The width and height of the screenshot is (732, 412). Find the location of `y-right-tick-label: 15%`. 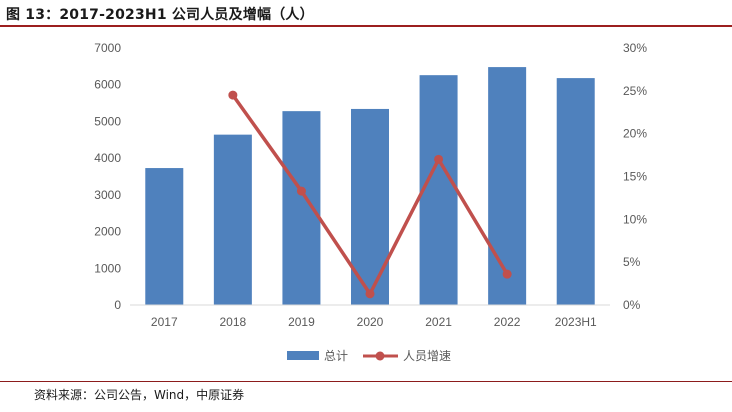

y-right-tick-label: 15% is located at coordinates (635, 177).